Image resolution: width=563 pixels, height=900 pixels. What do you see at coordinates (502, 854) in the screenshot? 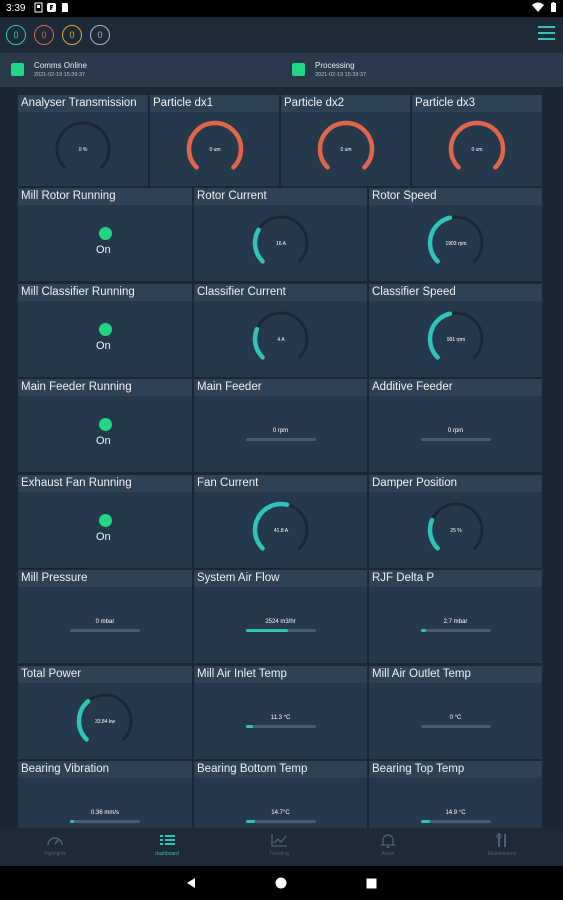
I see `nav-label: Maintenance` at bounding box center [502, 854].